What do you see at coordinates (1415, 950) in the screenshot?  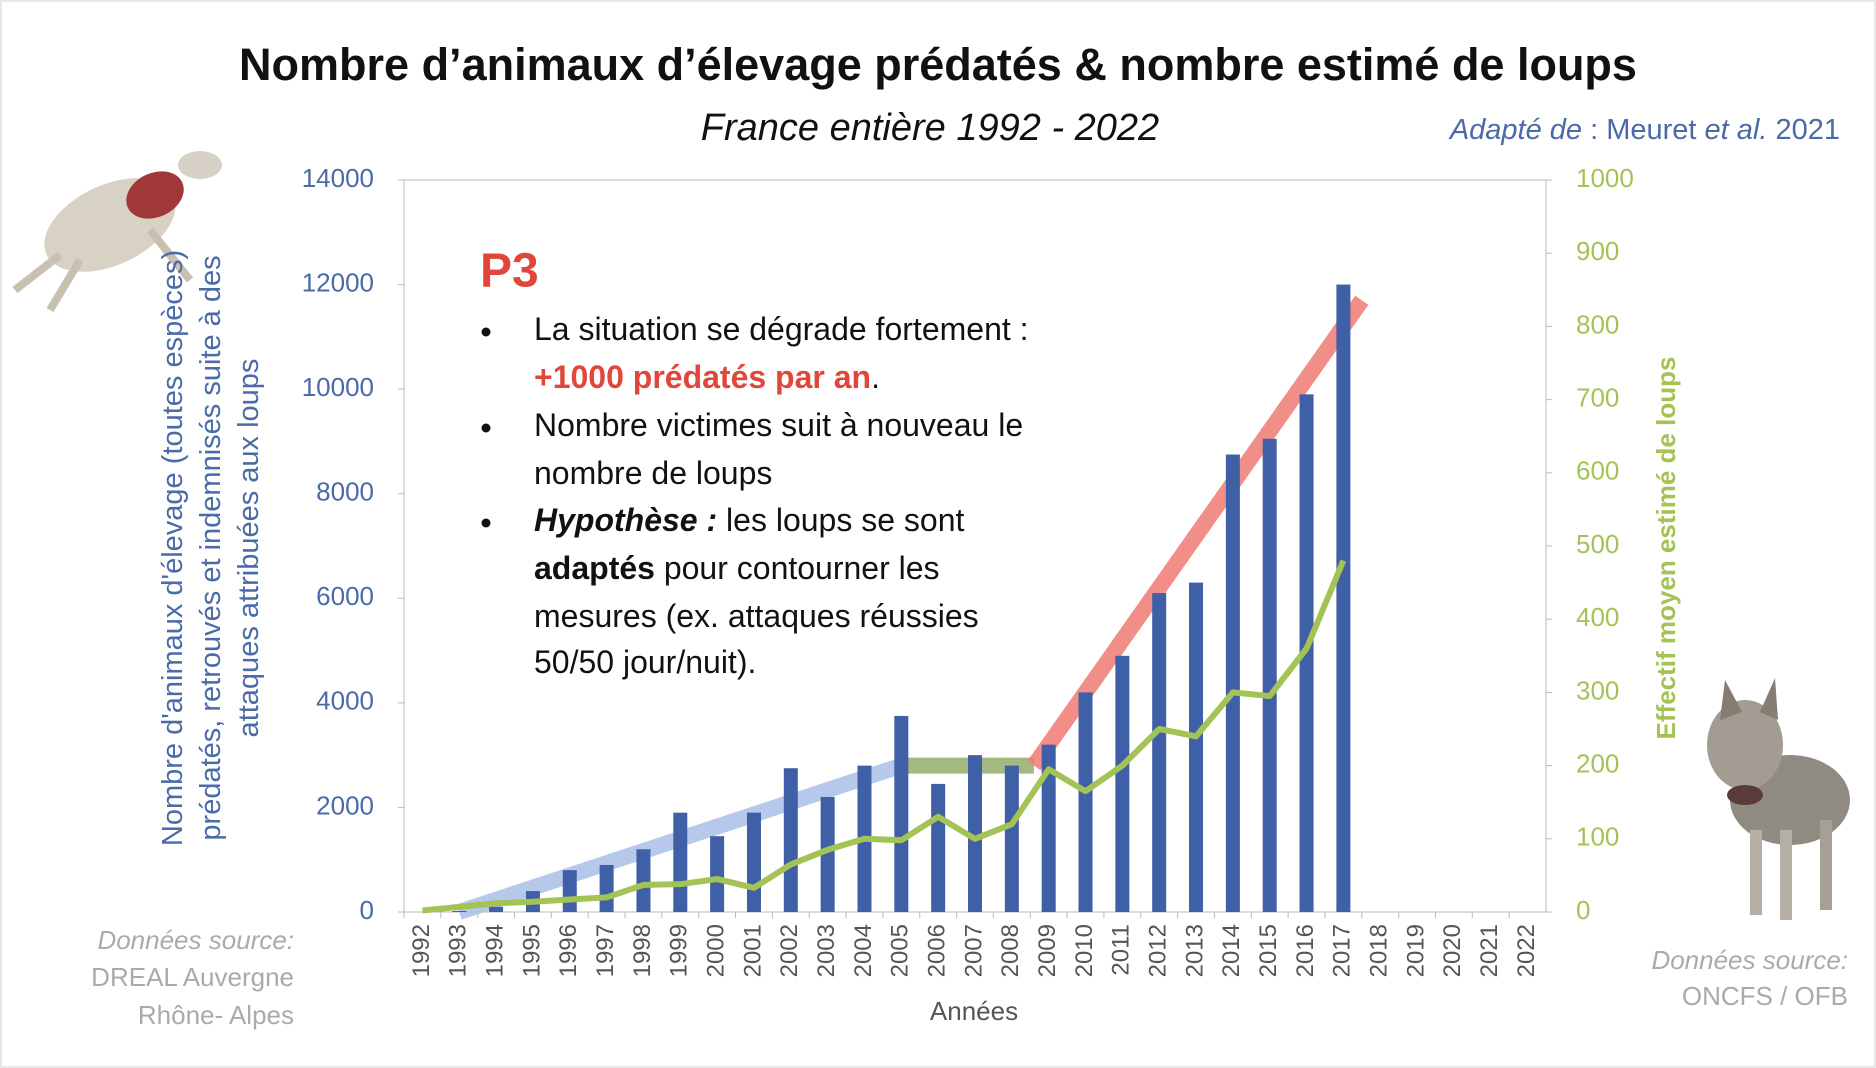 I see `x-tick-label: 2019` at bounding box center [1415, 950].